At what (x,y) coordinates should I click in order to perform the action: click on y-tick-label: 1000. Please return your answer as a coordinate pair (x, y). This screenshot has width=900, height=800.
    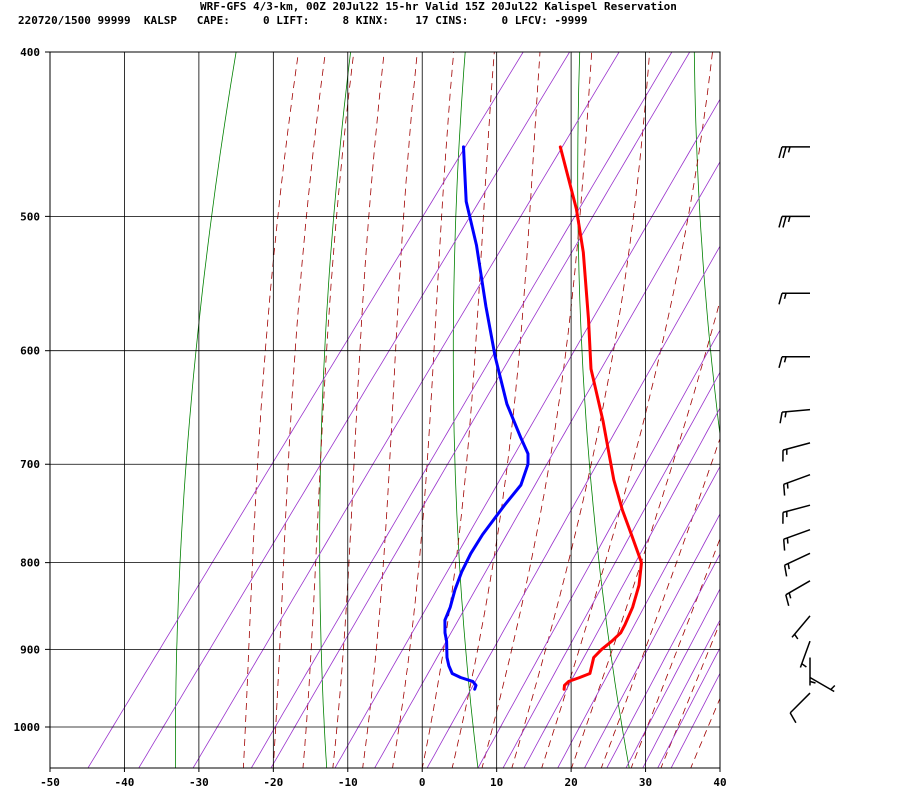
    Looking at the image, I should click on (27, 727).